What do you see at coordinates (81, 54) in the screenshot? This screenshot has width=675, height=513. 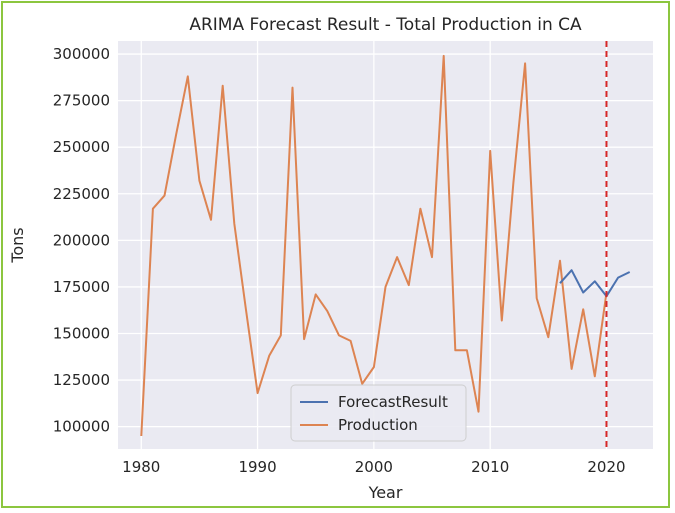 I see `y-tick-label: 300000` at bounding box center [81, 54].